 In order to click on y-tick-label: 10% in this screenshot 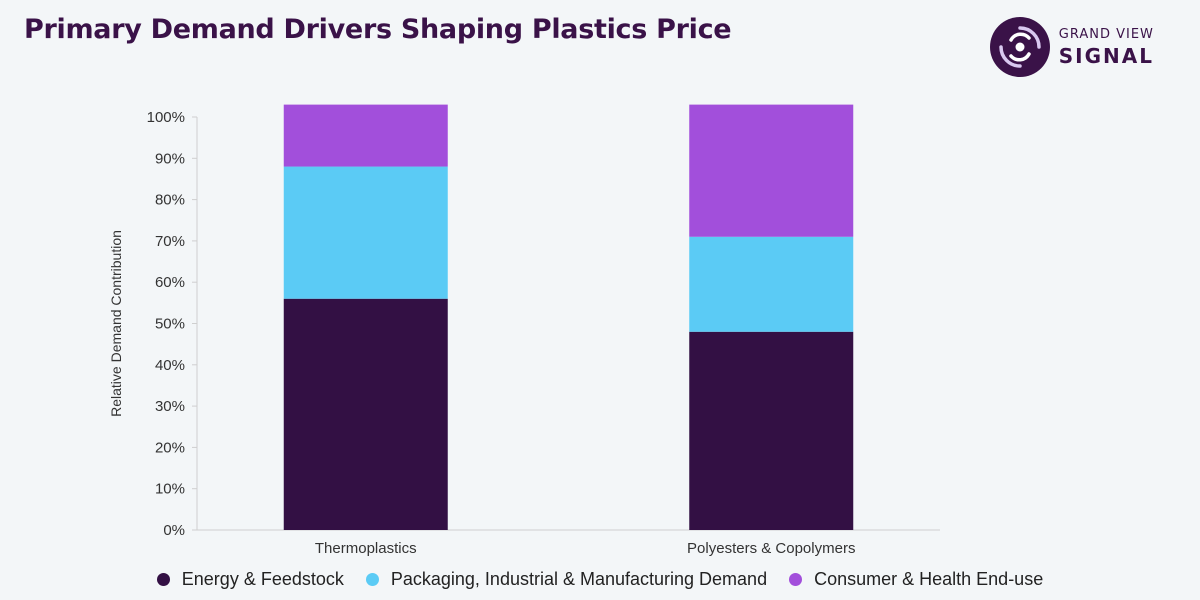, I will do `click(170, 489)`.